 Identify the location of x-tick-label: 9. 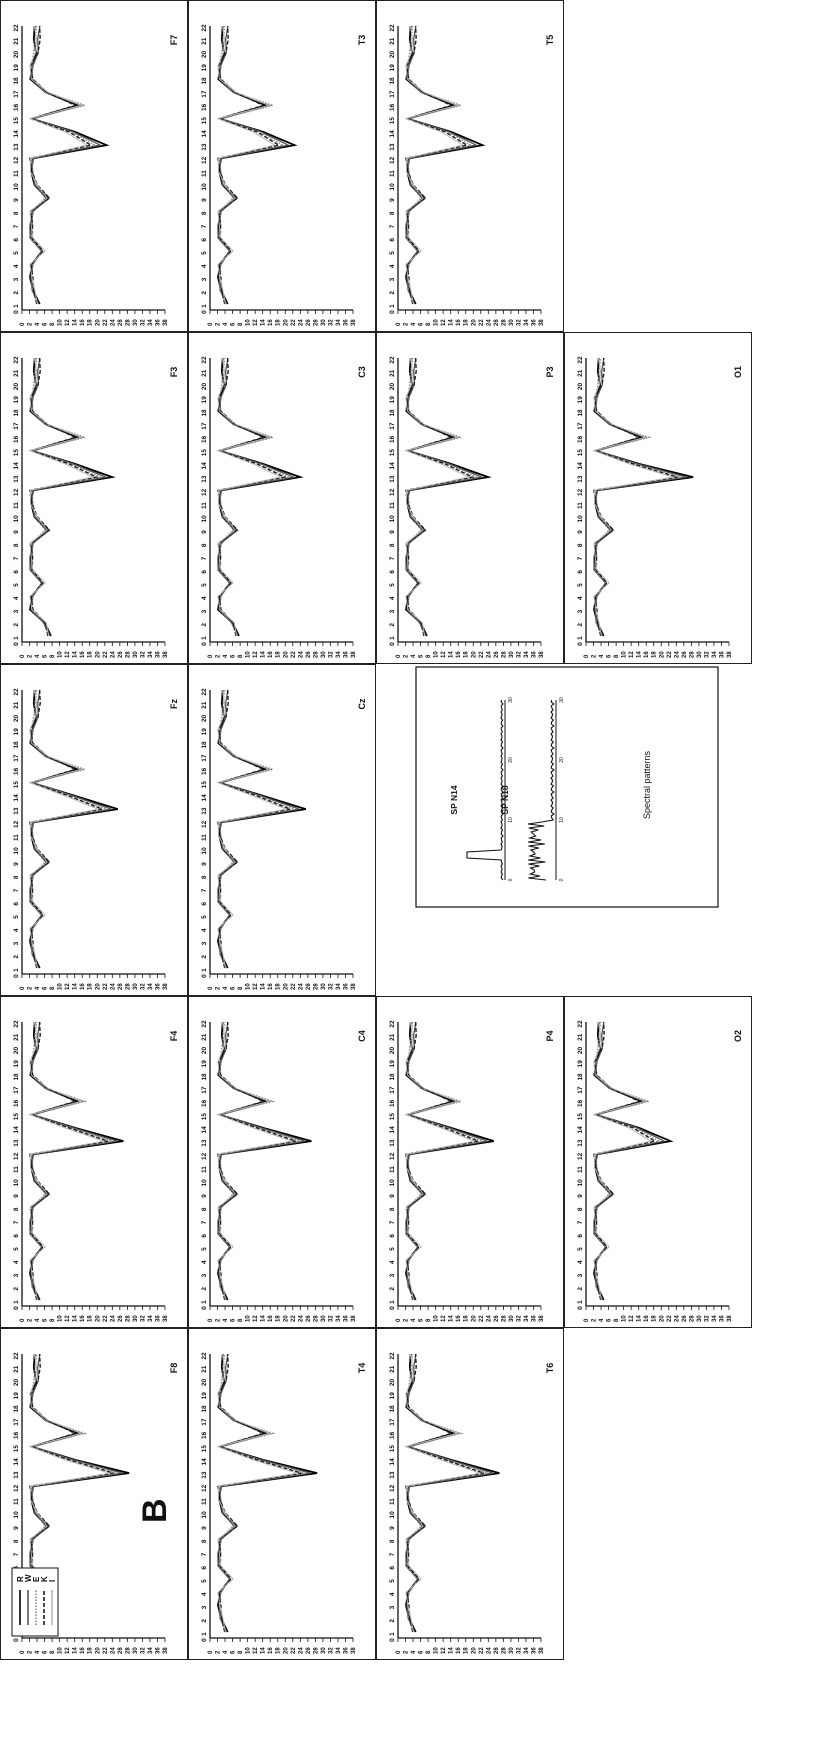
(204, 1528).